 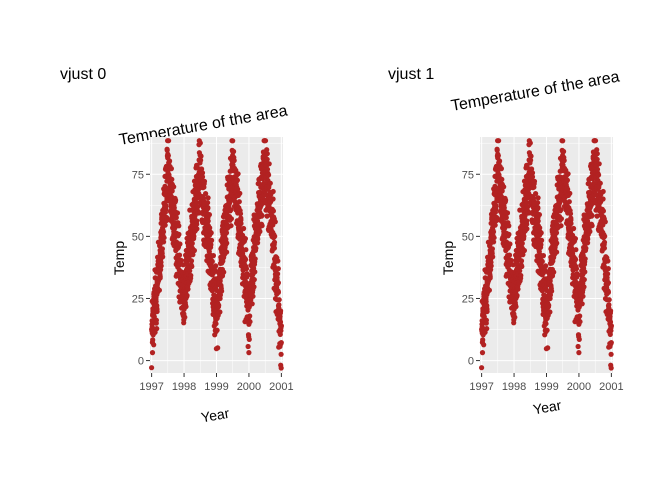 I want to click on x-tick-label: 2000, so click(x=579, y=387).